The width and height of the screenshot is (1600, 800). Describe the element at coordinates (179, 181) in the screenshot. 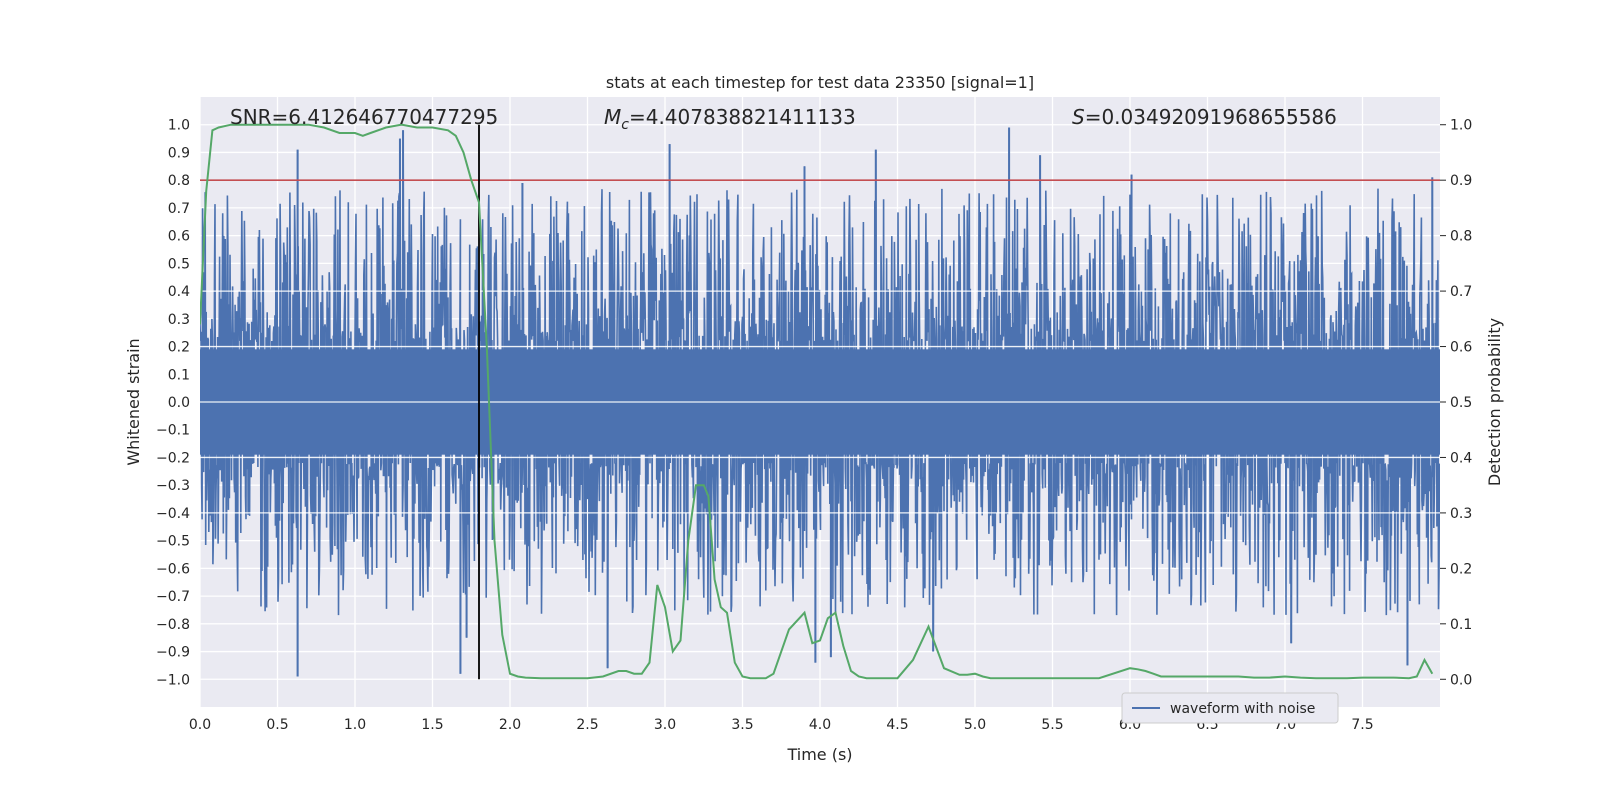

I see `y-tick-label-left: 0.8` at that location.